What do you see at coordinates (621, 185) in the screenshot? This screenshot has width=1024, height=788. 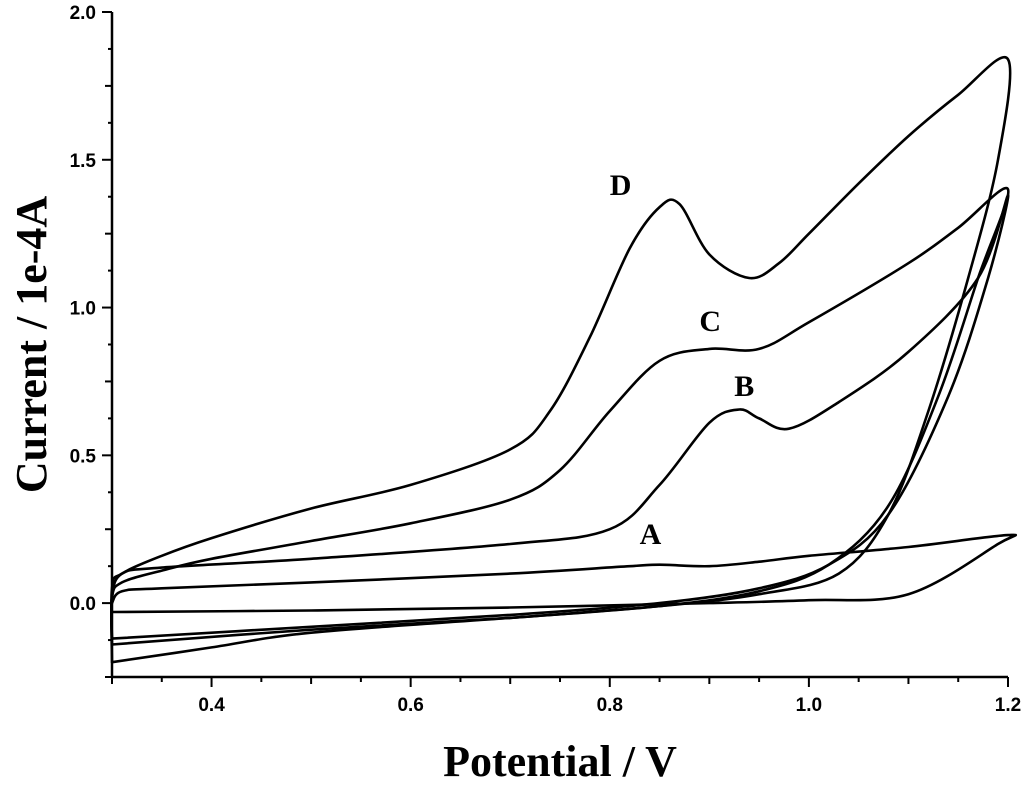 I see `curve-label-d: D` at bounding box center [621, 185].